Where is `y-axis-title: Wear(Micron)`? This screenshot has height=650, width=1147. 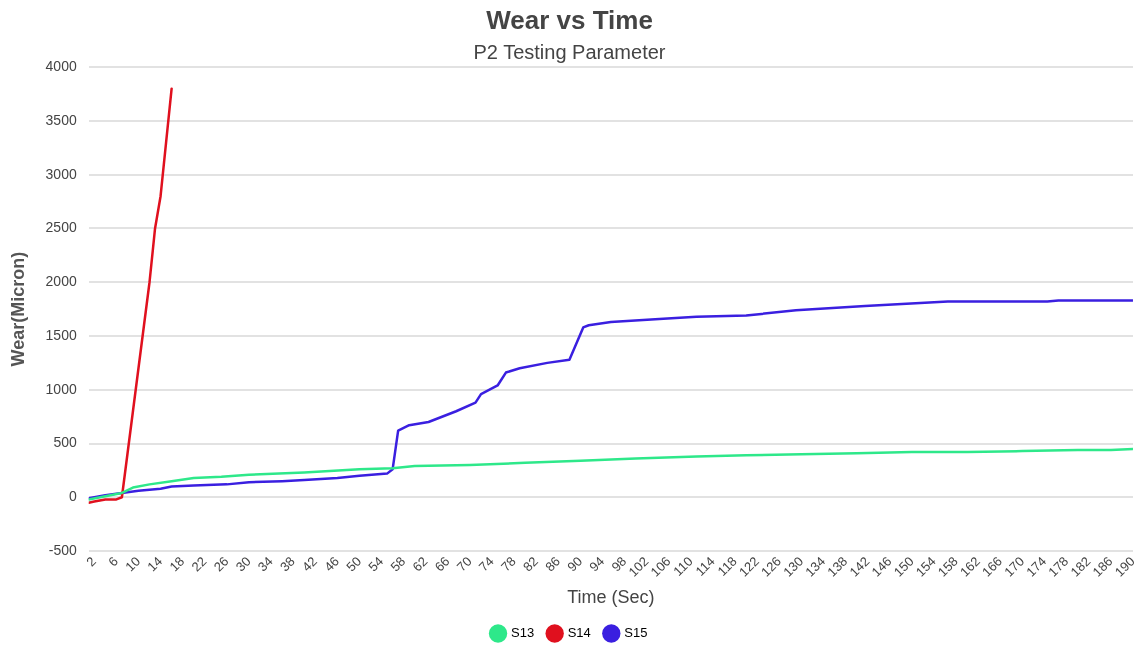 y-axis-title: Wear(Micron) is located at coordinates (17, 309).